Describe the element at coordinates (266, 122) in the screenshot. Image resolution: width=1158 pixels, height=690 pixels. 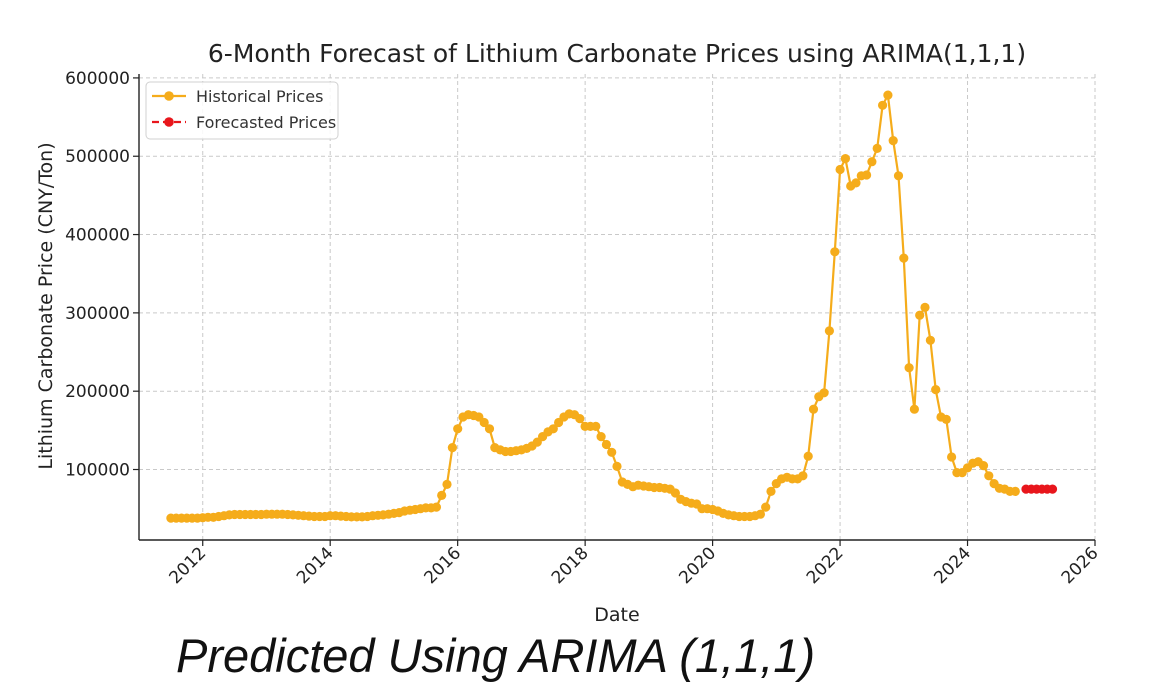
I see `legend-forecast-label: Forecasted Prices` at that location.